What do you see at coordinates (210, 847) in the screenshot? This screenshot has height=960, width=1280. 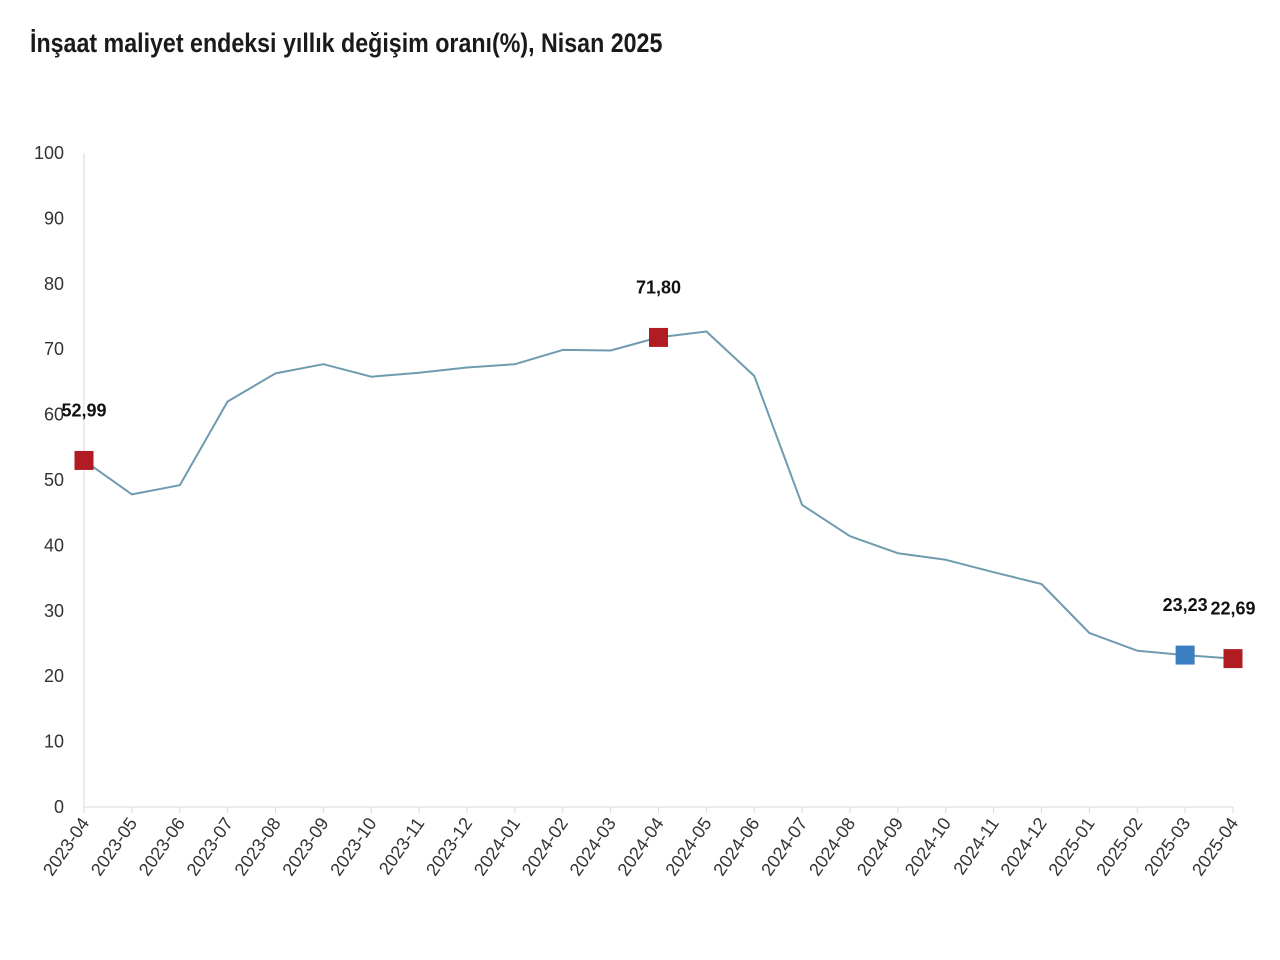 I see `x-tick-label: 2023-07` at bounding box center [210, 847].